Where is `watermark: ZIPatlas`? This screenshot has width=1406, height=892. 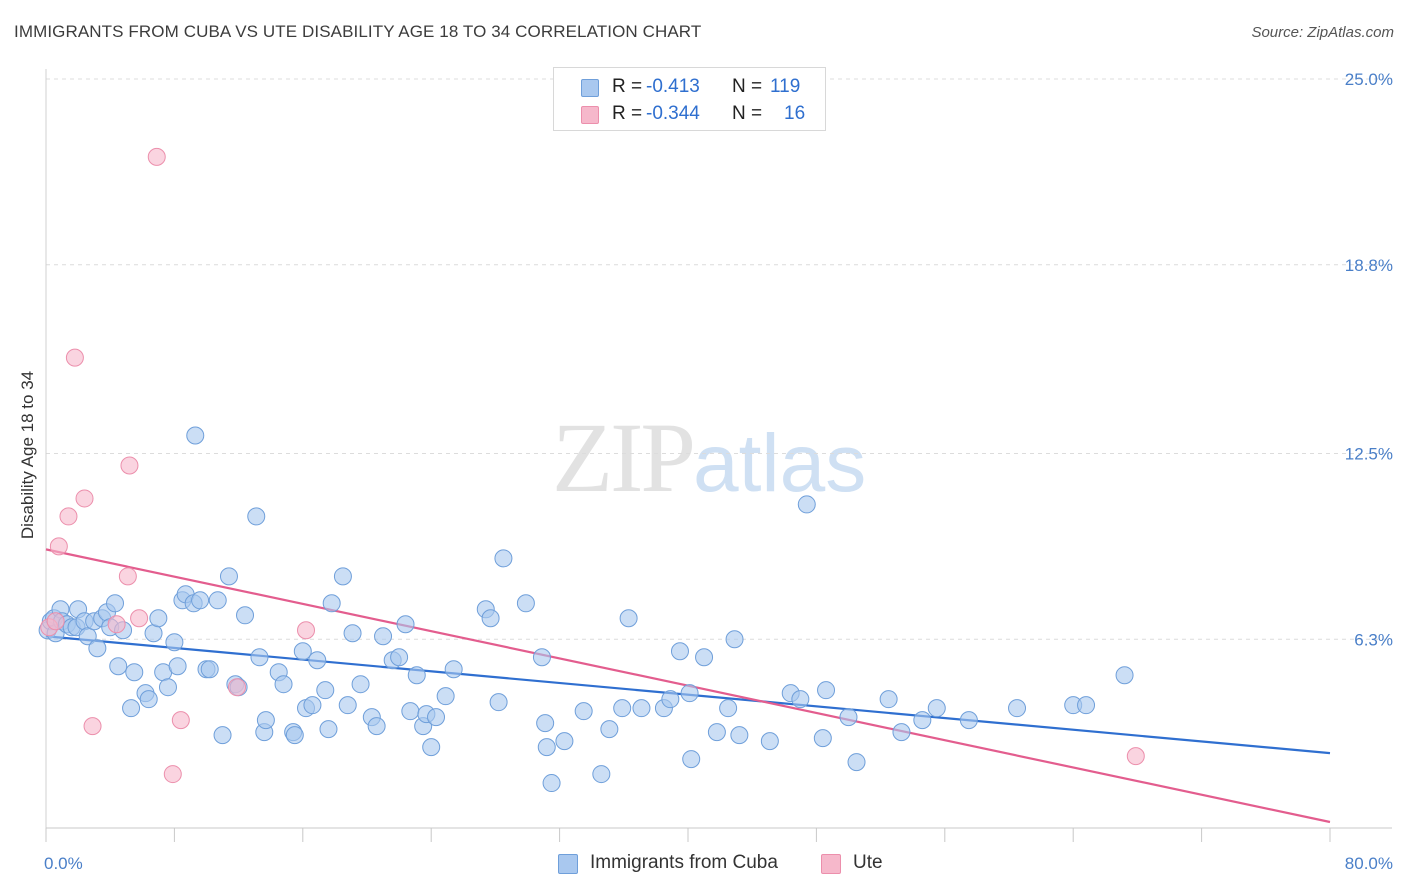 watermark: ZIPatlas is located at coordinates (709, 457).